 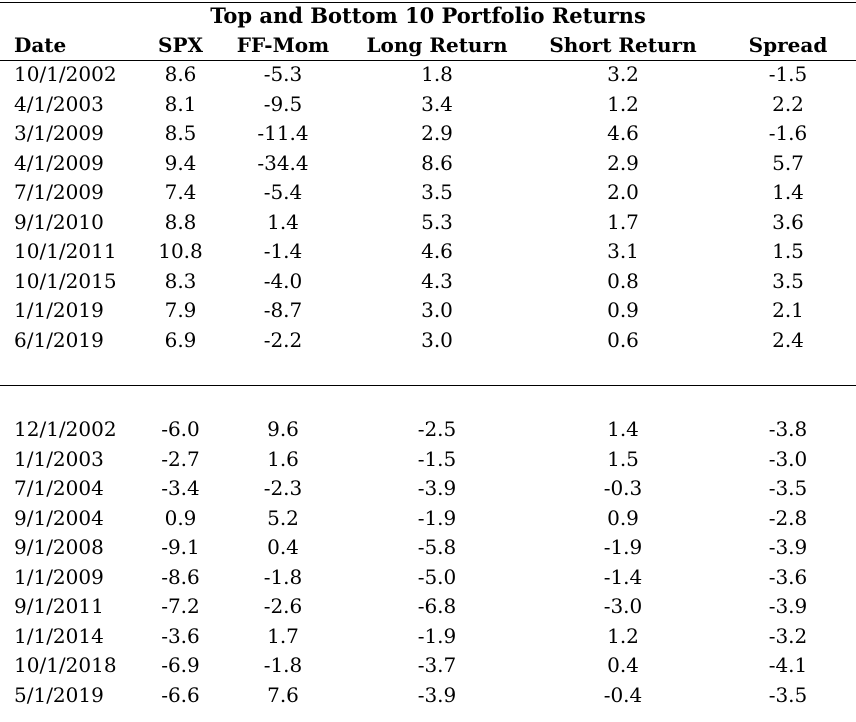 I want to click on top-table-row: 10/1/2015 8.3 -4.0 4.3 0.8 3.5, so click(x=428, y=282).